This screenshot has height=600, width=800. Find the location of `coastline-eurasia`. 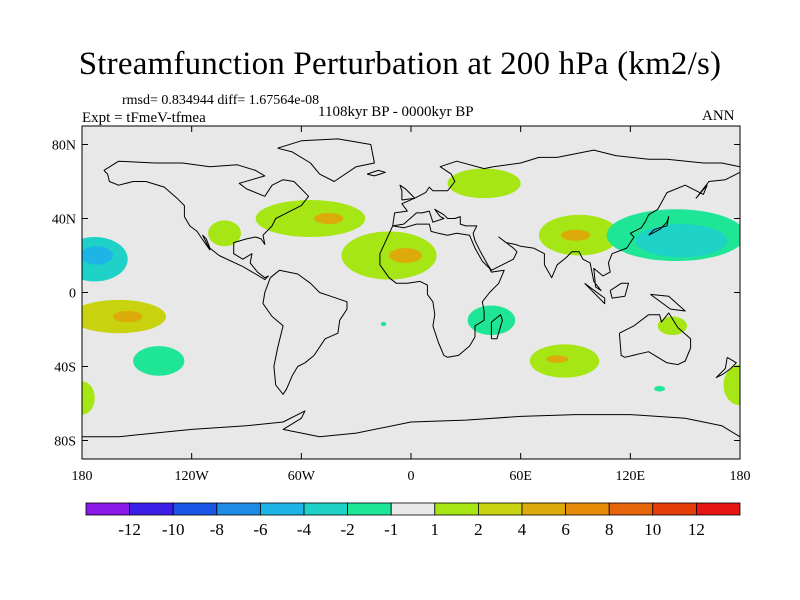

coastline-eurasia is located at coordinates (566, 220).